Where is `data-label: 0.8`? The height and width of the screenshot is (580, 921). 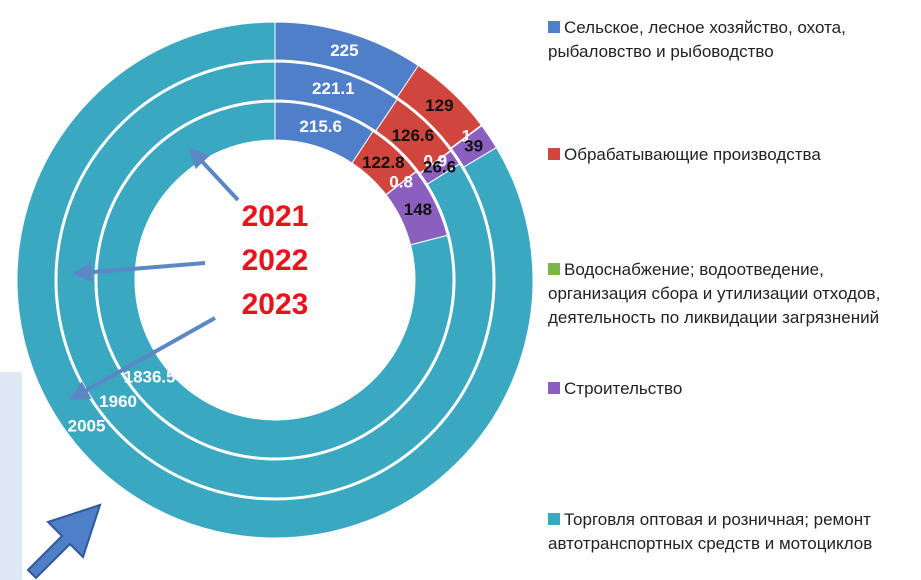 data-label: 0.8 is located at coordinates (401, 182).